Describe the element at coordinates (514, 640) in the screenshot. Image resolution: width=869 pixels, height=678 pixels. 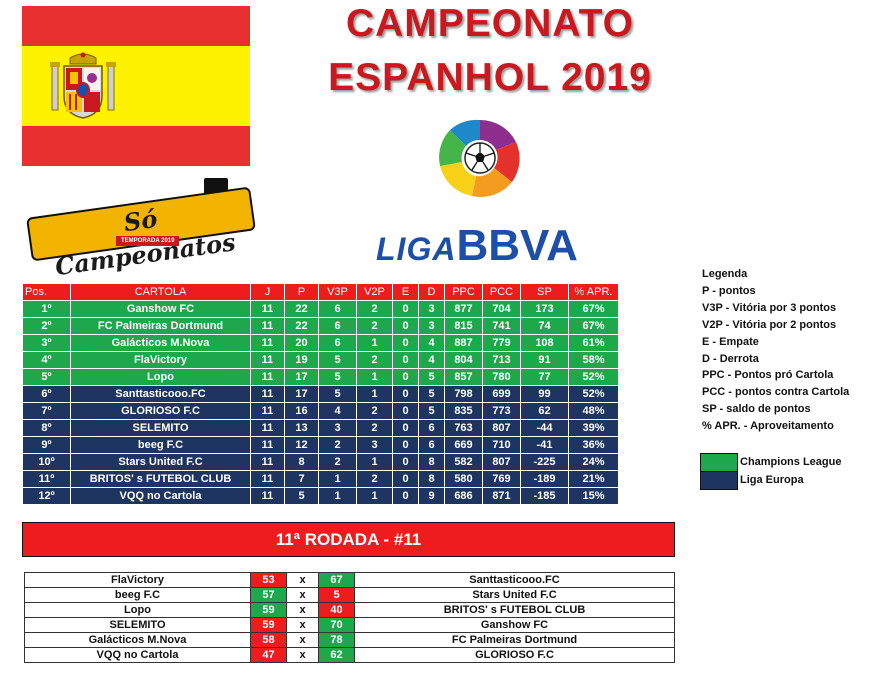
I see `match-away-team: FC Palmeiras Dortmund` at that location.